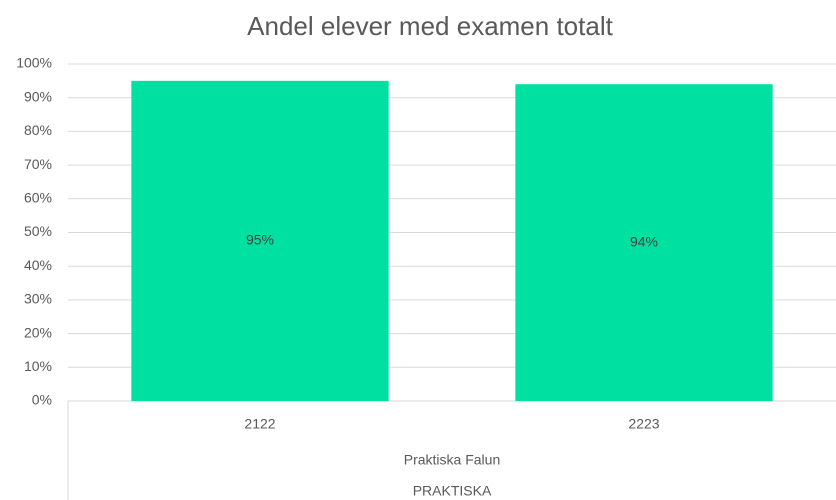 This screenshot has width=836, height=500. What do you see at coordinates (452, 491) in the screenshot?
I see `category-group-label: PRAKTISKA` at bounding box center [452, 491].